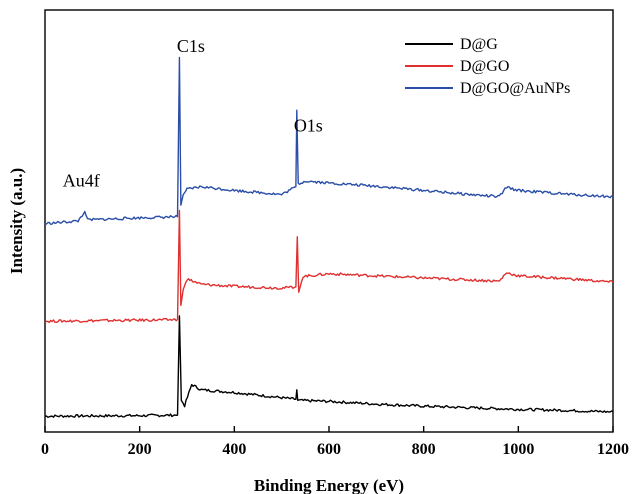 The image size is (635, 494). I want to click on legend: D@G D@GO D@GO@AuNPs, so click(487, 66).